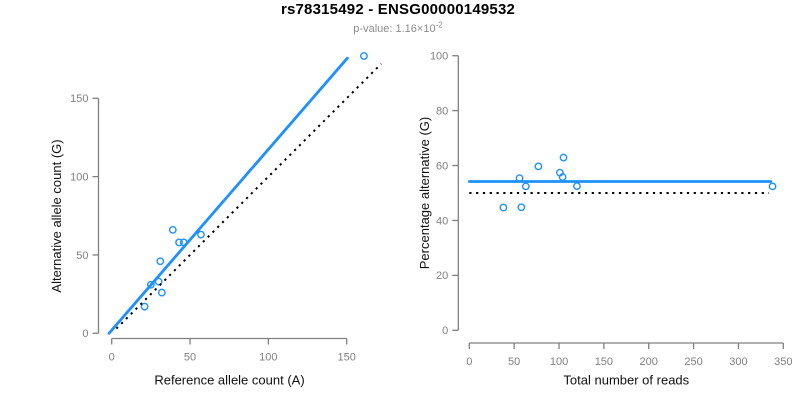  What do you see at coordinates (424, 193) in the screenshot?
I see `y-axis-title: Percentage alternative (G)` at bounding box center [424, 193].